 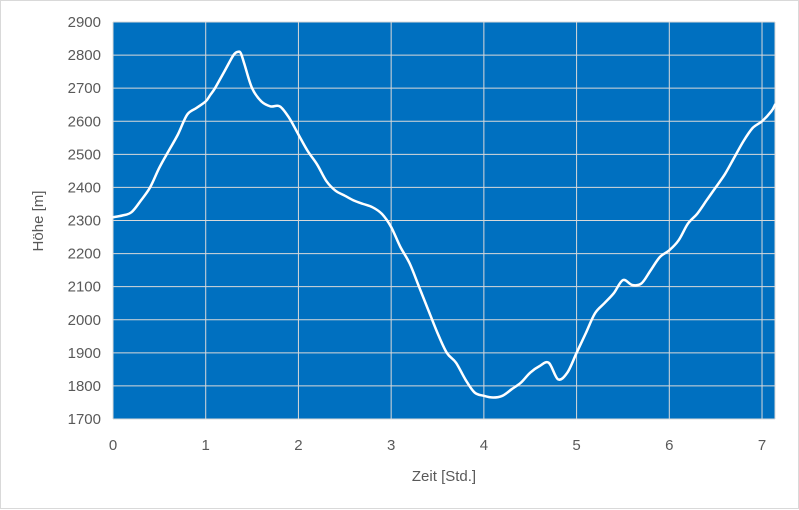 I want to click on y-tick-label: 2000, so click(x=84, y=320).